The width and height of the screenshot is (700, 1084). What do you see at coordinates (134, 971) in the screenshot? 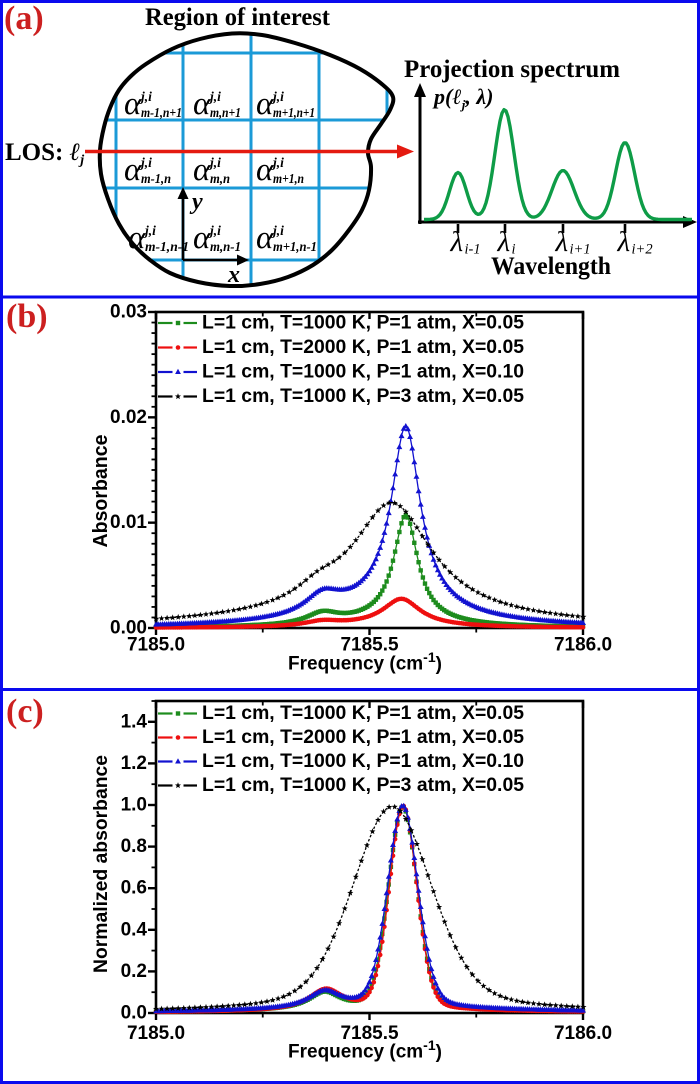
I see `svg-text: 0.2` at bounding box center [134, 971].